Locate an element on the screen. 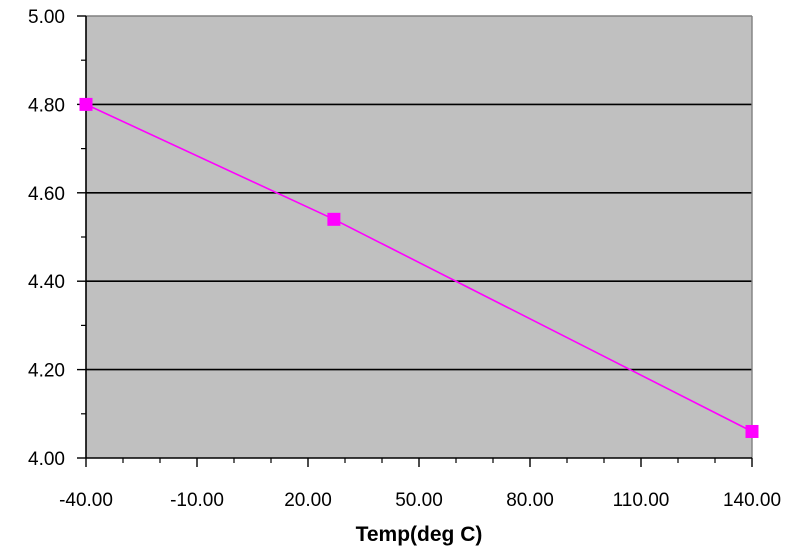 The image size is (798, 556). y-tick-label: 5.00 is located at coordinates (46, 17).